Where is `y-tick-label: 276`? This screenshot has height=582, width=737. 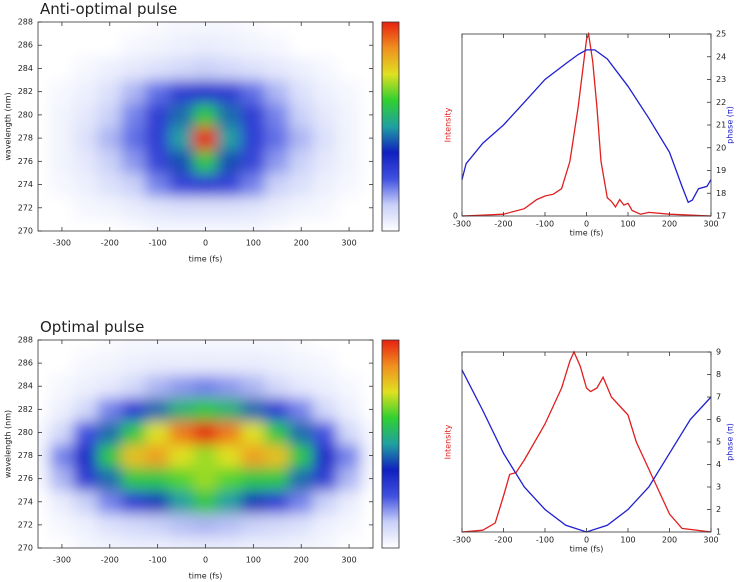 y-tick-label: 276 is located at coordinates (25, 478).